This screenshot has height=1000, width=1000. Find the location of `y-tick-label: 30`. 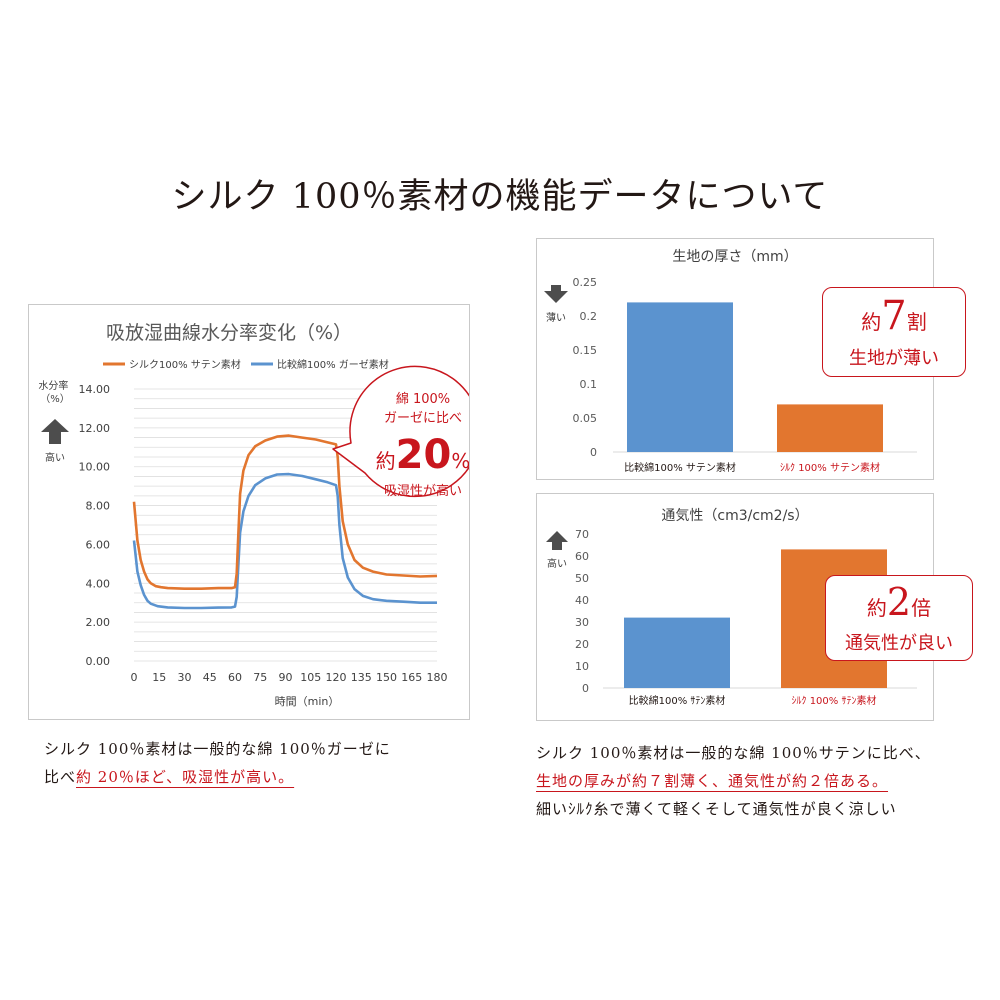

y-tick-label: 30 is located at coordinates (582, 622).